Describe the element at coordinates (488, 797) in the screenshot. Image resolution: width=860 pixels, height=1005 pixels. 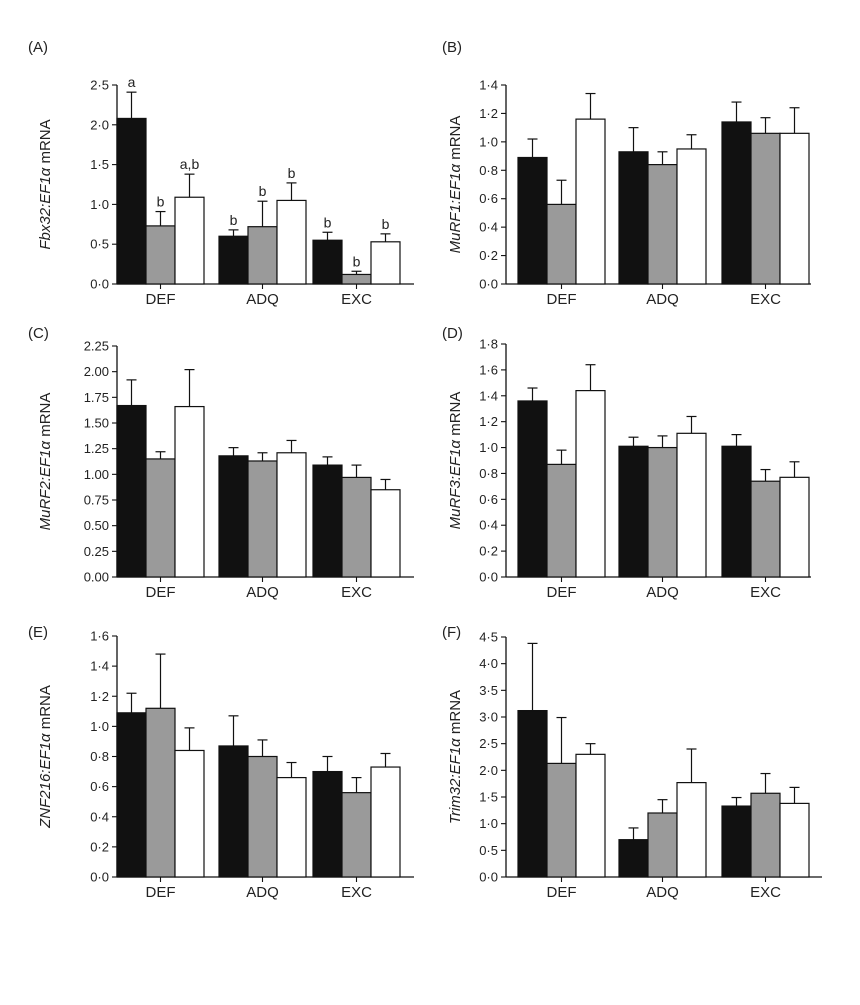
I see `panel-f-y-tick-label: 1·5` at that location.